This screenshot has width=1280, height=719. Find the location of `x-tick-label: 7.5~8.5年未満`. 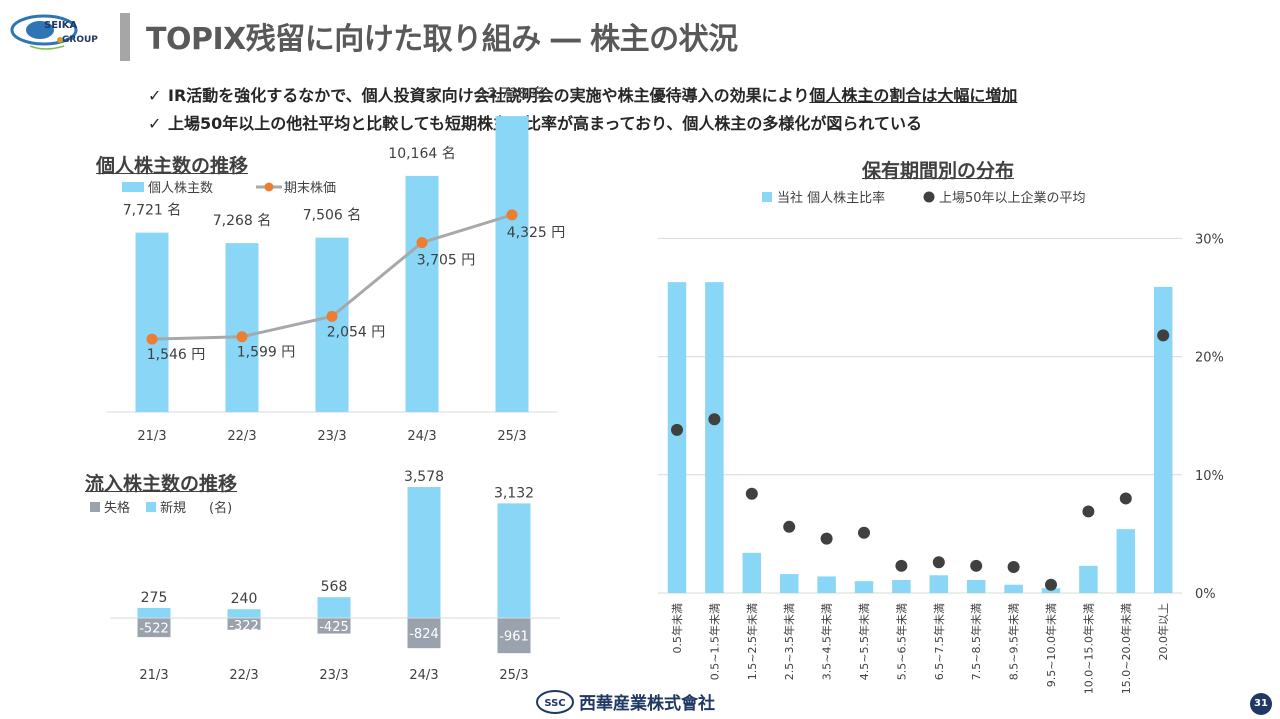

x-tick-label: 7.5~8.5年未満 is located at coordinates (976, 641).